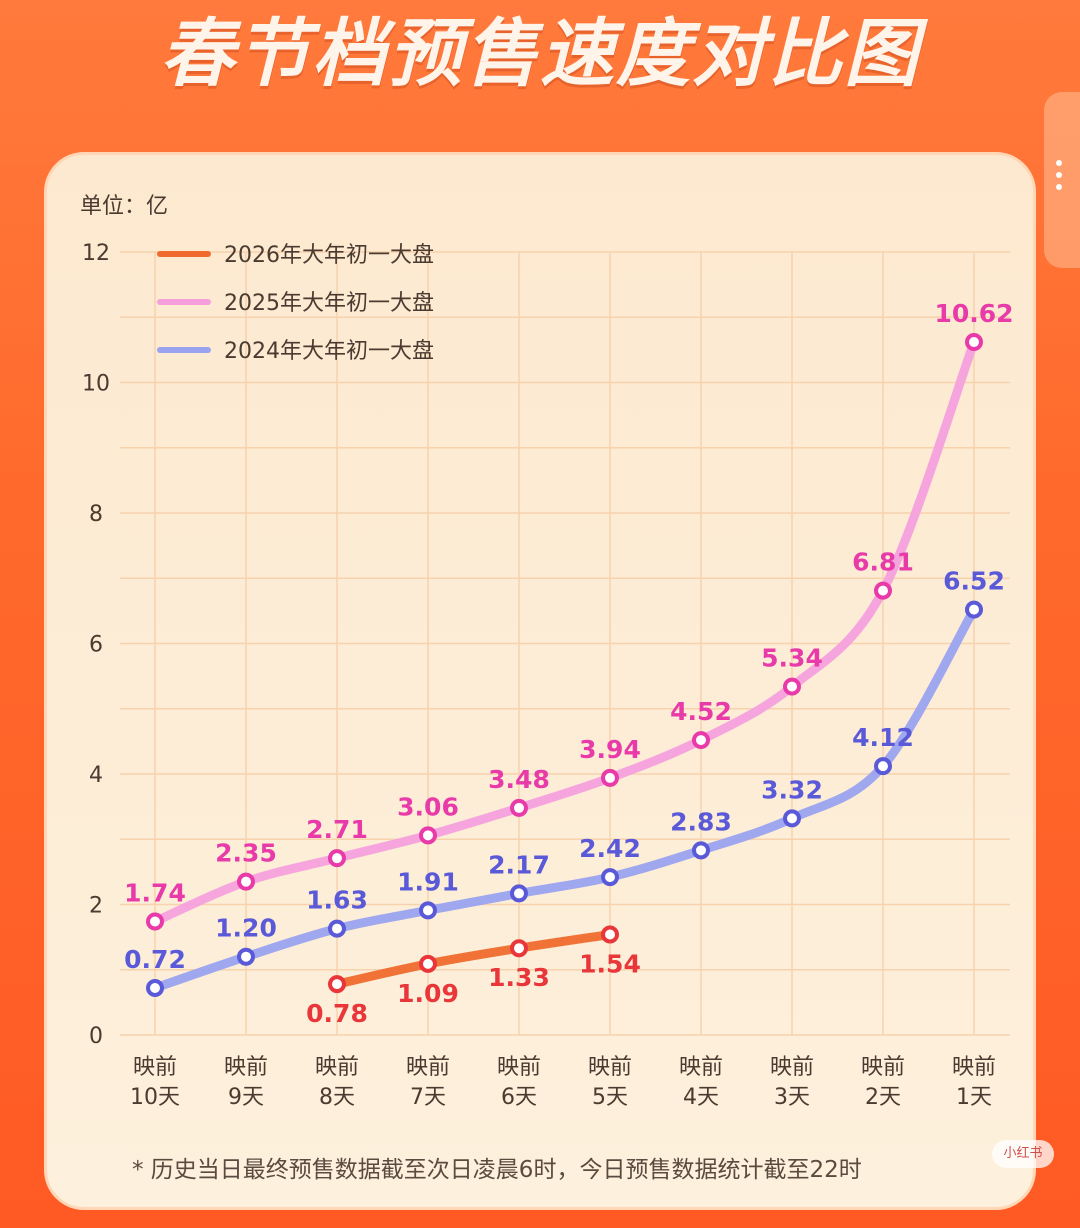  I want to click on y-tick-label: 6, so click(96, 645).